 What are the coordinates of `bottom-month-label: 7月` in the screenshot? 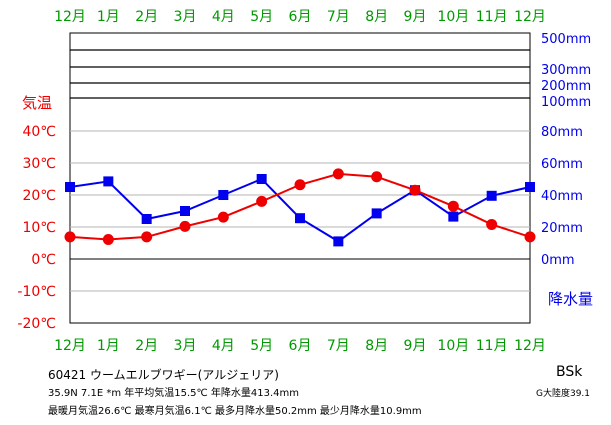 It's located at (338, 346).